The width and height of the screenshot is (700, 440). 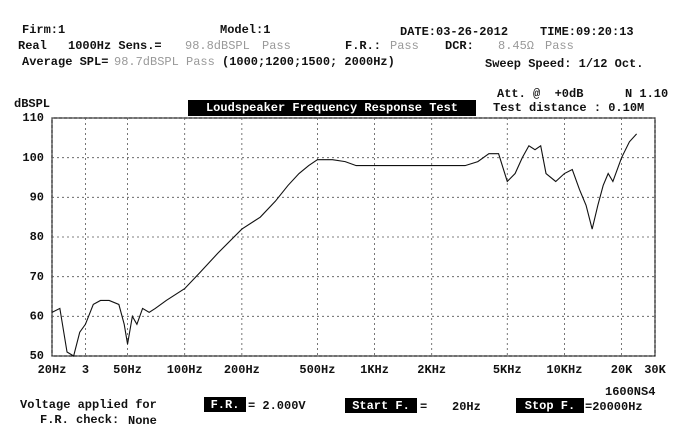 What do you see at coordinates (245, 30) in the screenshot?
I see `model: Model:1` at bounding box center [245, 30].